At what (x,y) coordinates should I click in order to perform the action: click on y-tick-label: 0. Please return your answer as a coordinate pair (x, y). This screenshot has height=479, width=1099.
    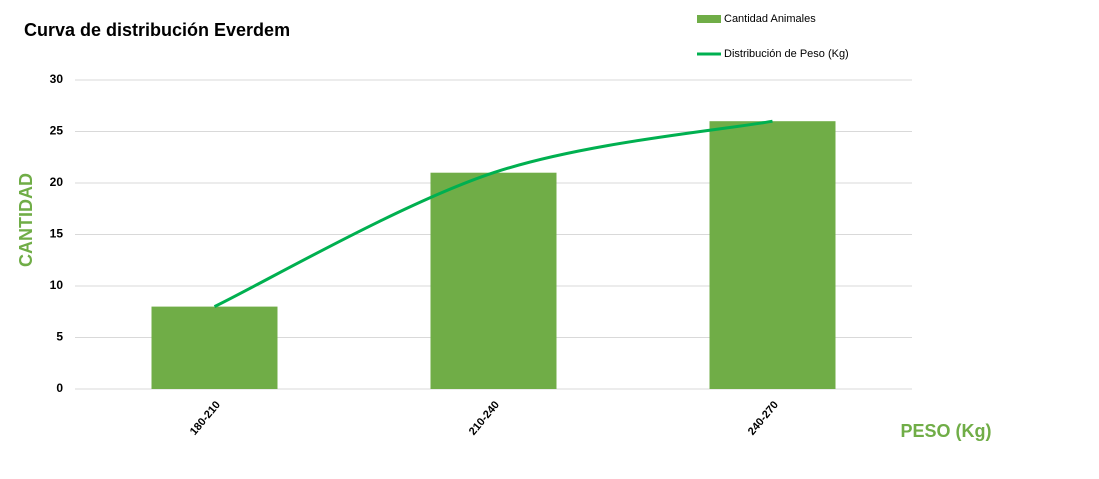
    Looking at the image, I should click on (59, 388).